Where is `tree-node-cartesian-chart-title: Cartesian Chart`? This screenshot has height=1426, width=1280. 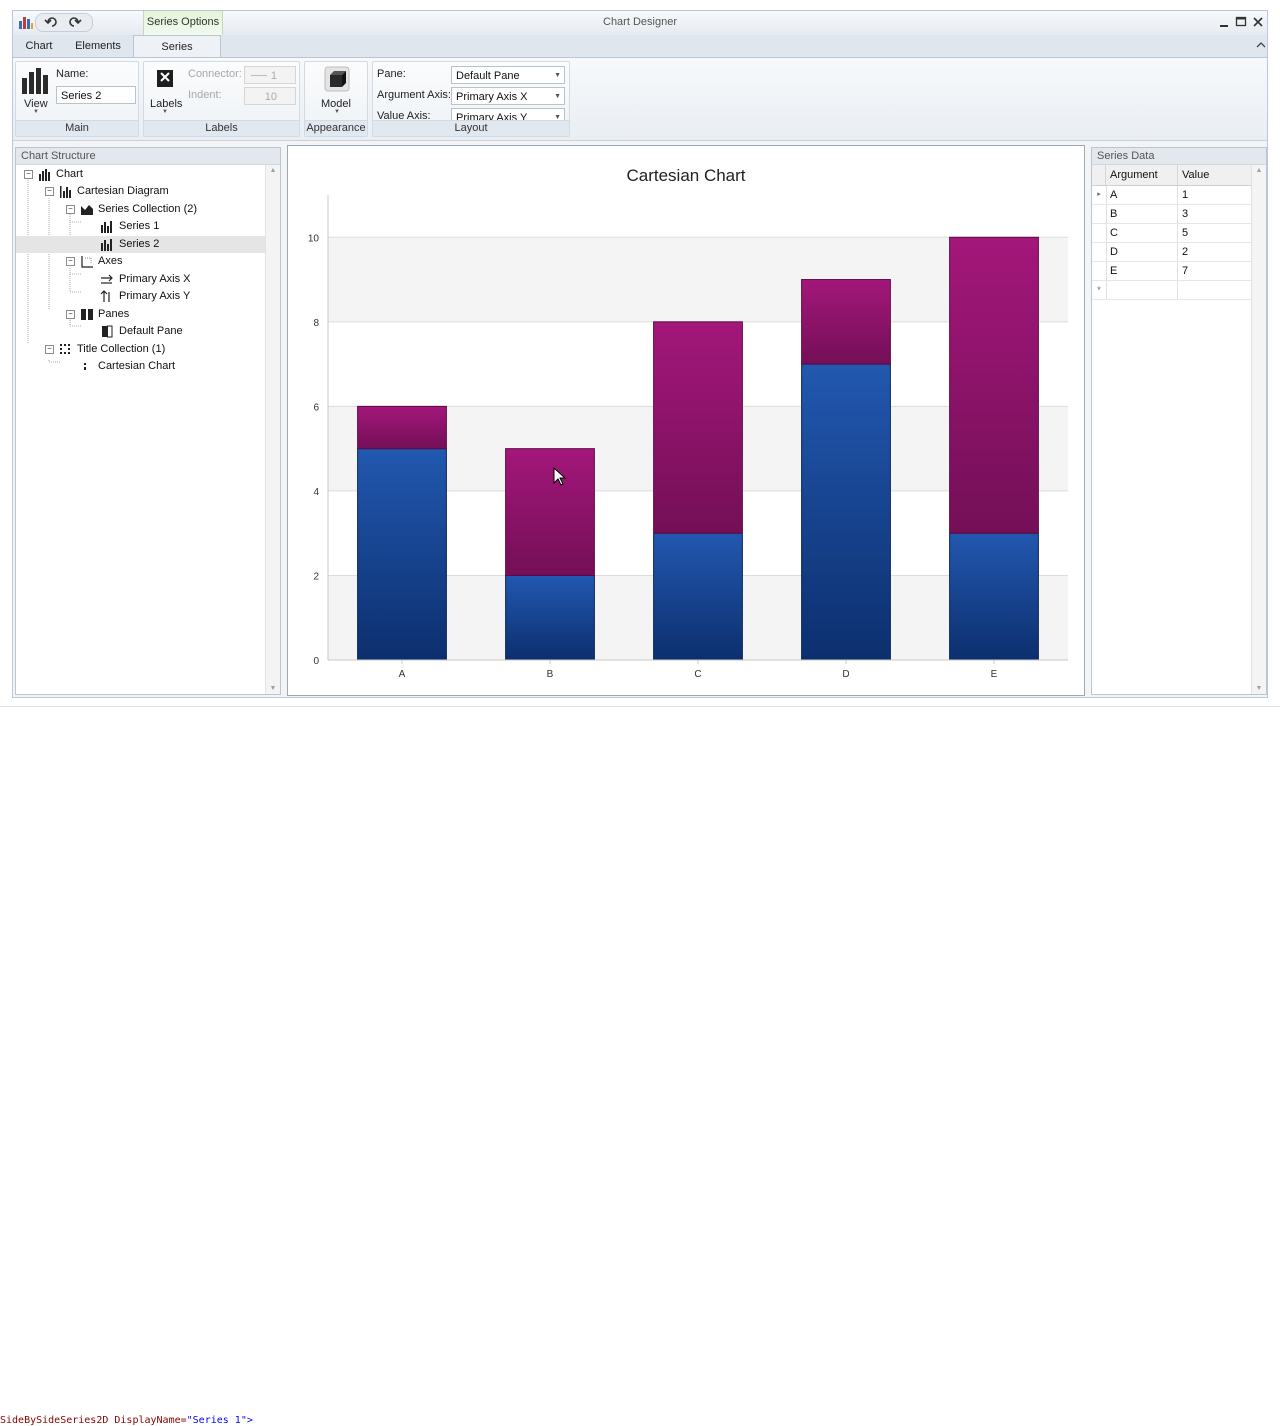 tree-node-cartesian-chart-title: Cartesian Chart is located at coordinates (141, 366).